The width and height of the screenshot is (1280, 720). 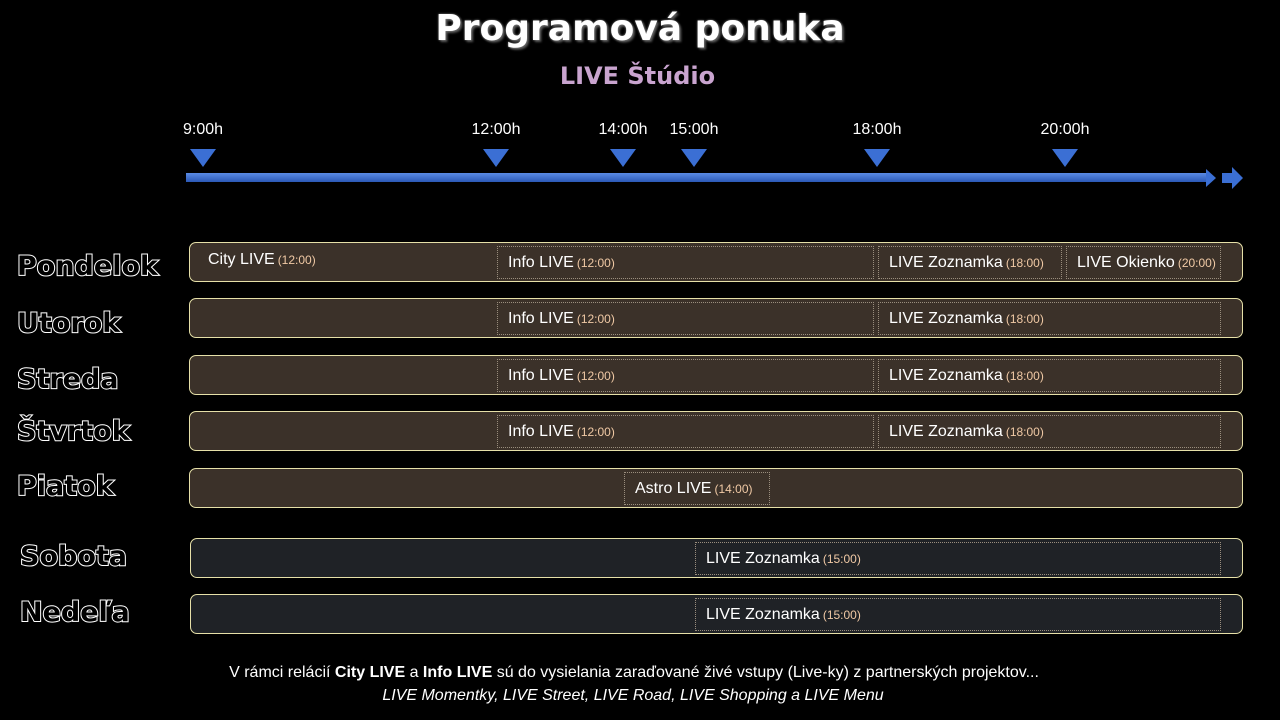 I want to click on program-name: LIVE Okienko, so click(x=1126, y=262).